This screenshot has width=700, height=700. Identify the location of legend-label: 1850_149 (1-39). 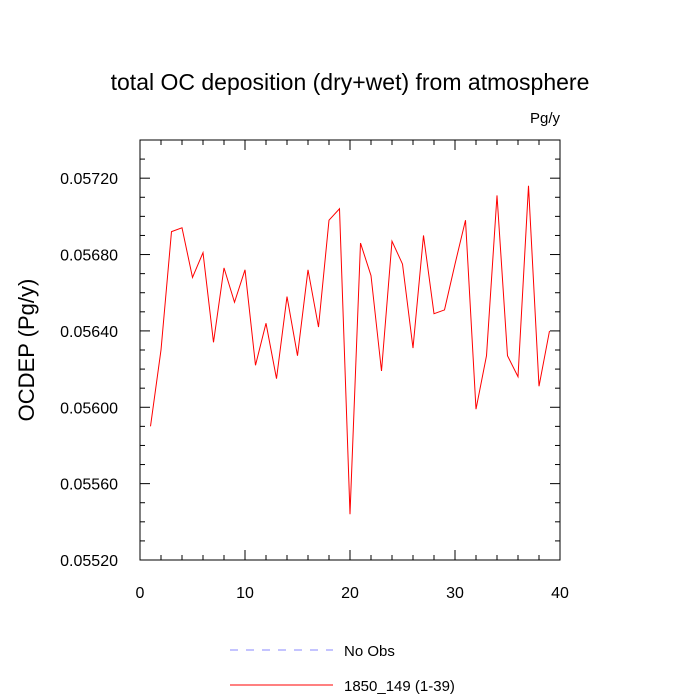
(399, 686).